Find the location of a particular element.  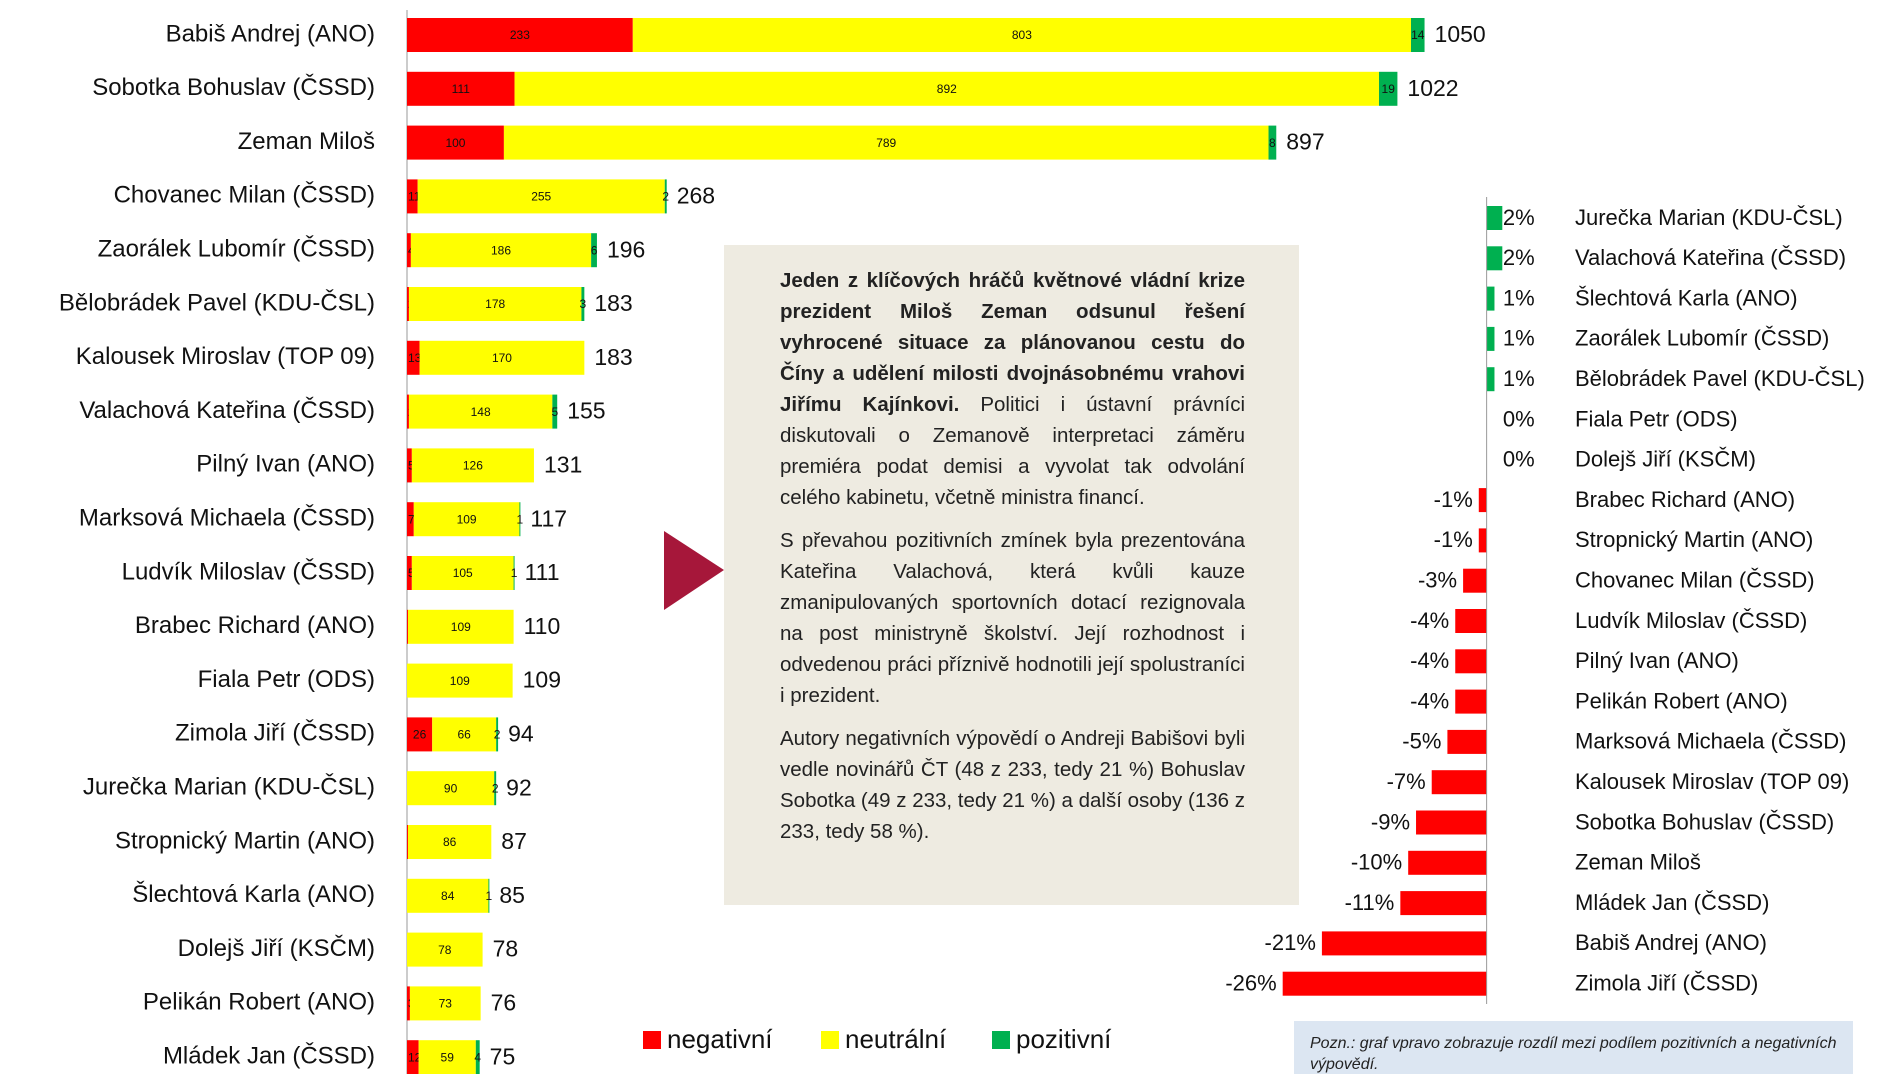

segment-label: 233 is located at coordinates (520, 35).